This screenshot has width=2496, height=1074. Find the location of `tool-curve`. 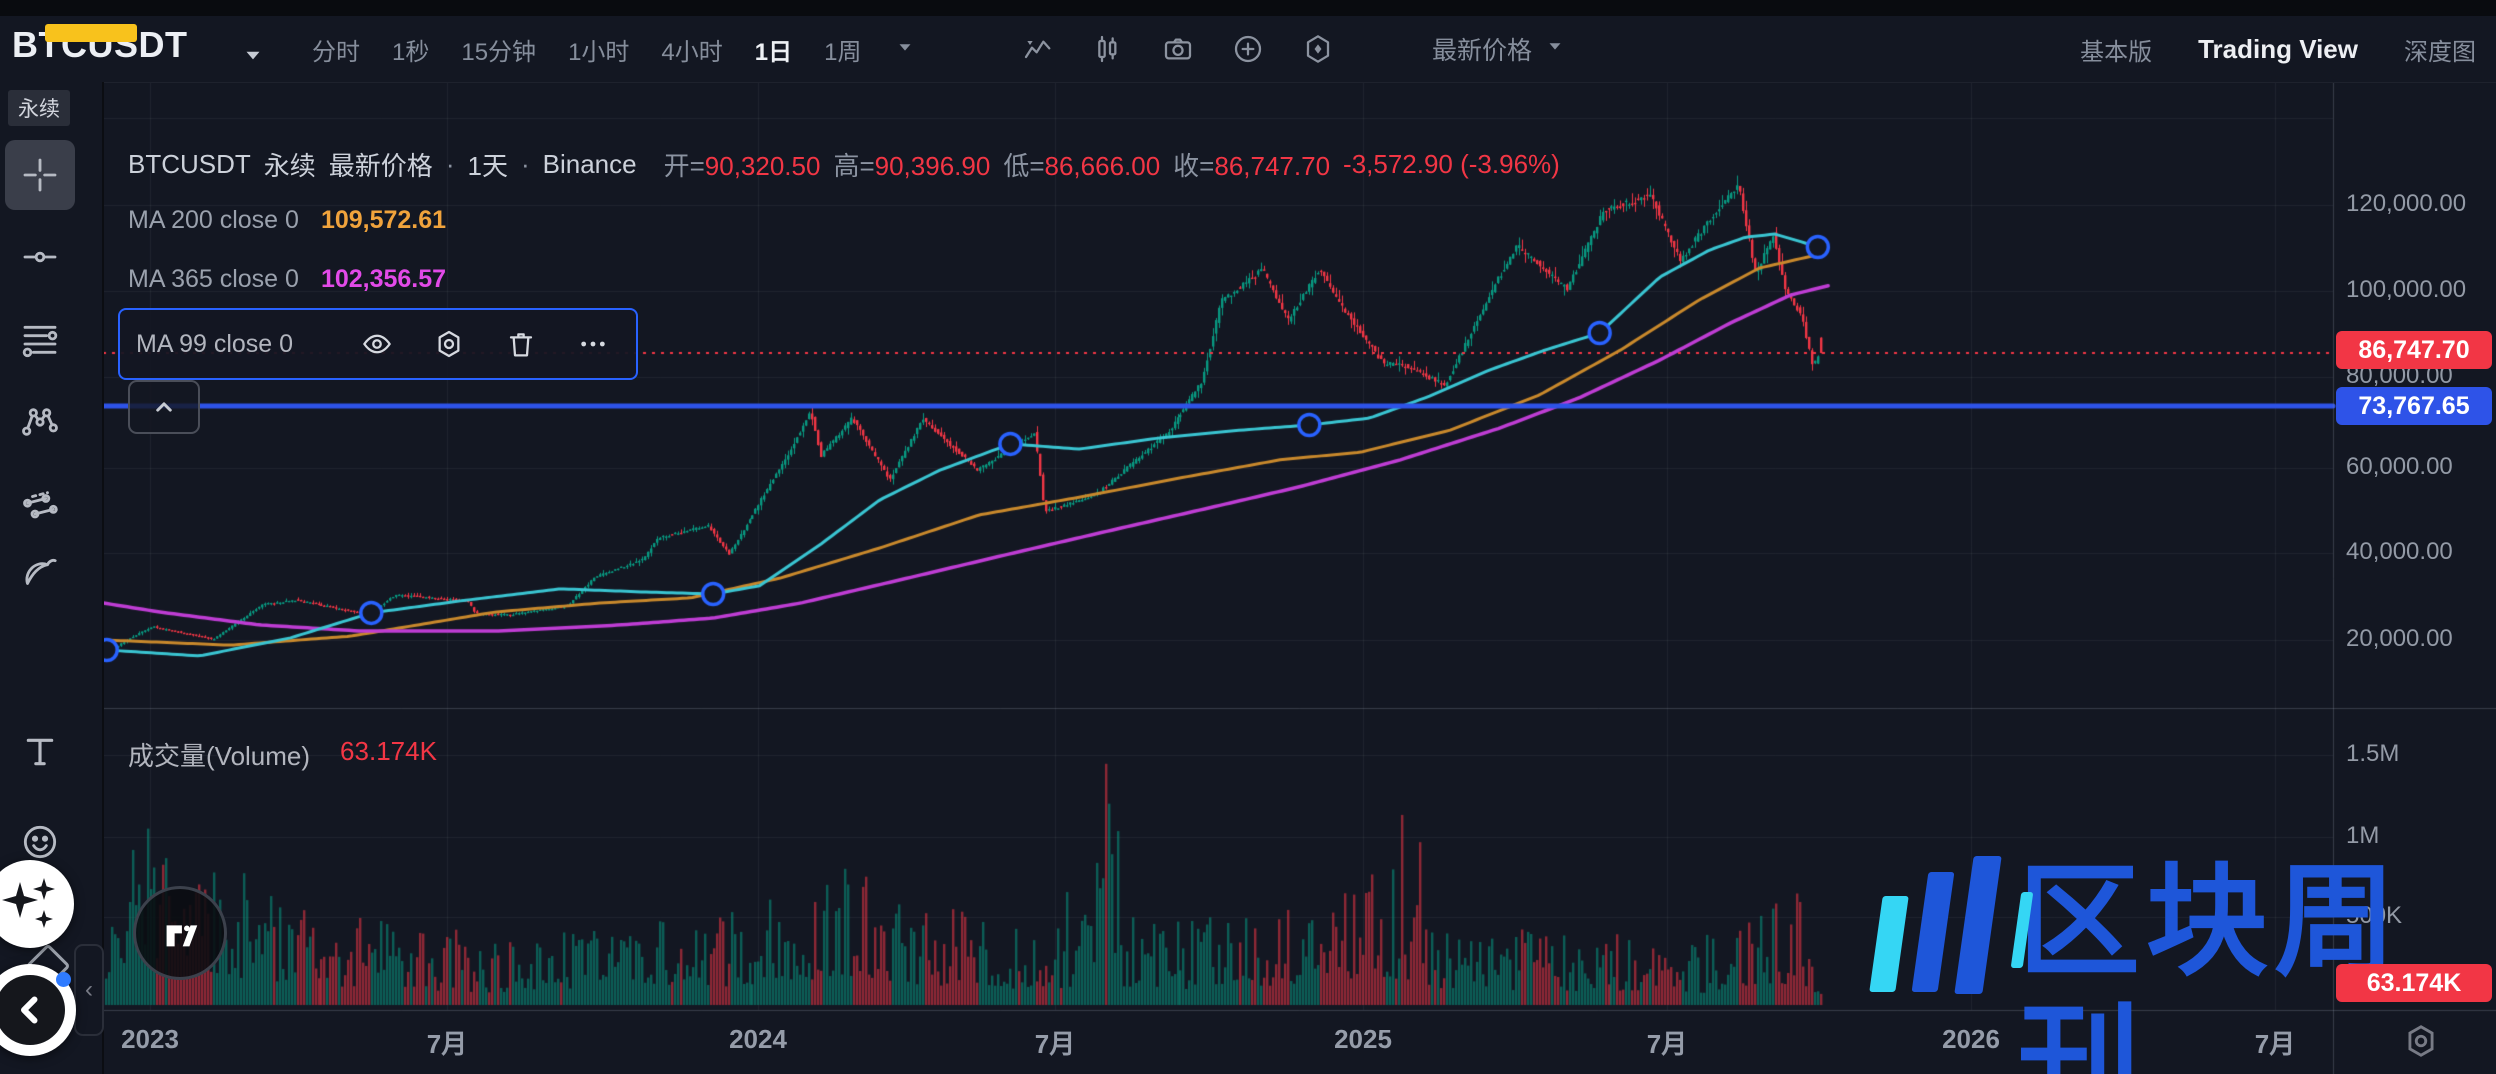

tool-curve is located at coordinates (40, 571).